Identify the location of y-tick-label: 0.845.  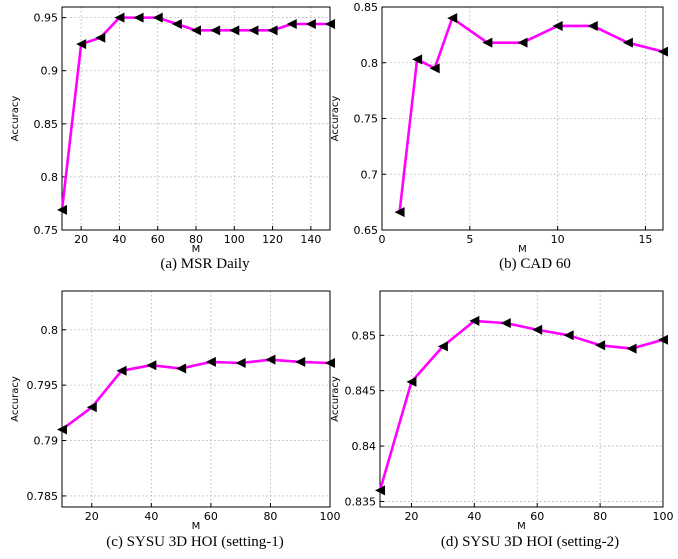
(361, 391).